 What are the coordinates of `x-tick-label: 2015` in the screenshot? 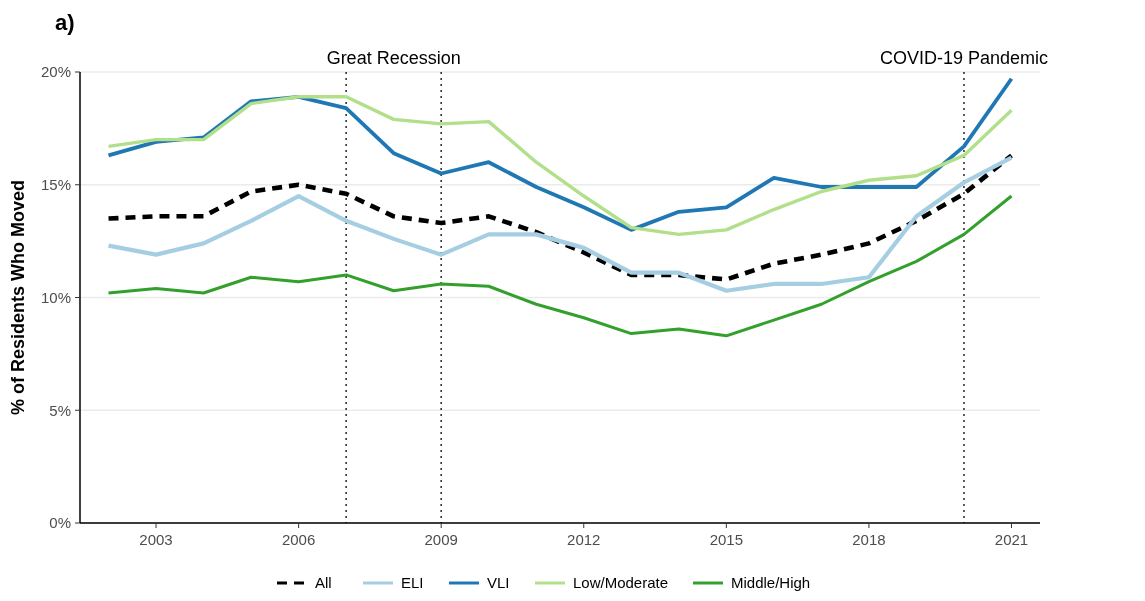 It's located at (726, 539).